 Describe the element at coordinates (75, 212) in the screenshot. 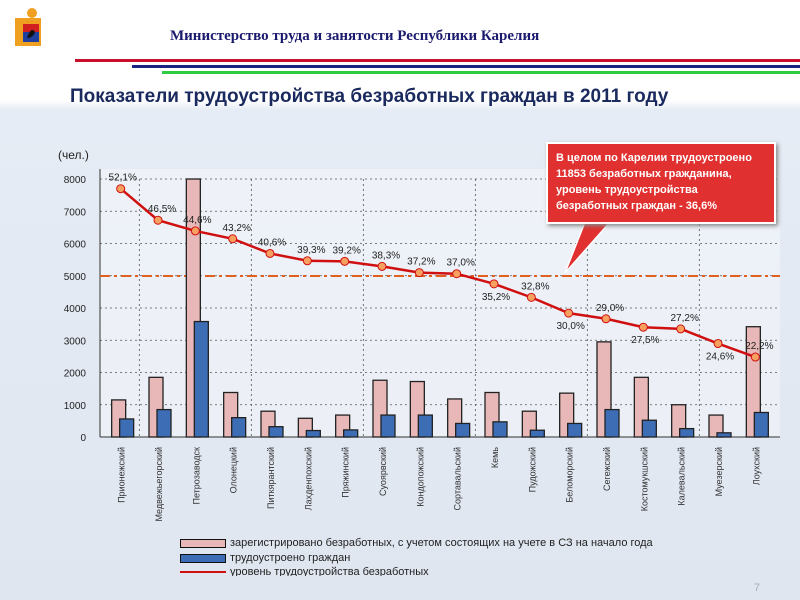

I see `y-tick-label: 7000` at that location.